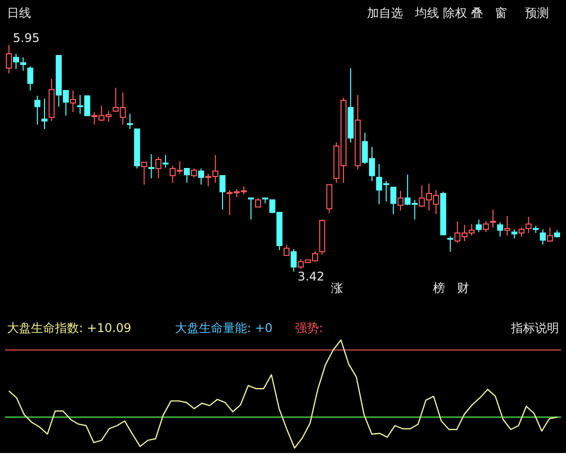  Describe the element at coordinates (26, 37) in the screenshot. I see `annotation: 5.95` at that location.